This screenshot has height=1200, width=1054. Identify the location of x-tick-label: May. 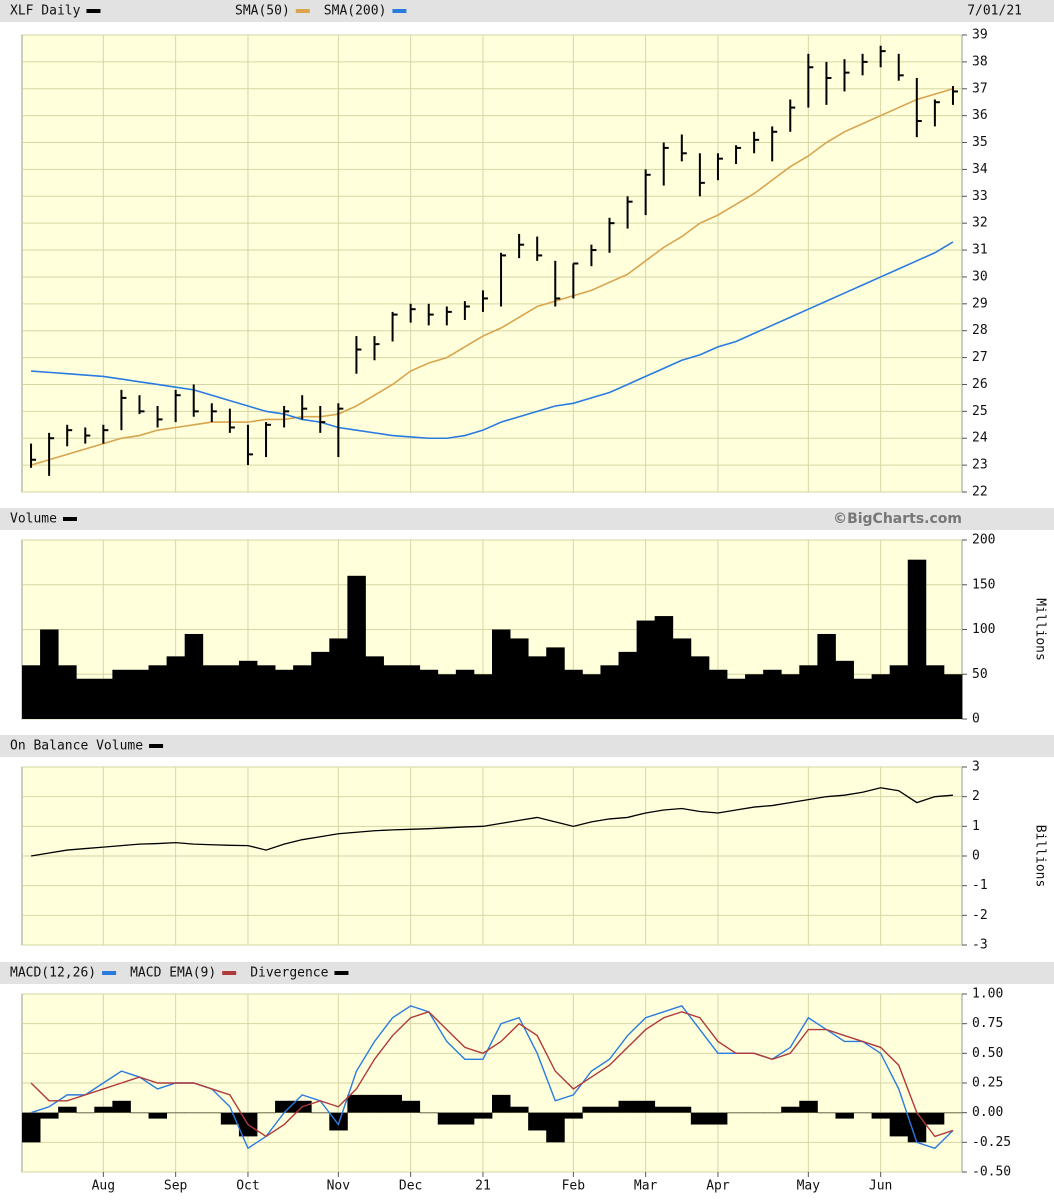
(809, 1186).